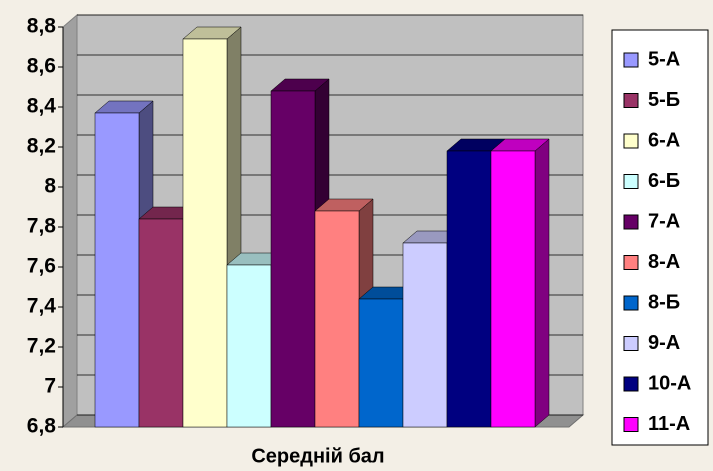  I want to click on legend-label: 6-А, so click(664, 140).